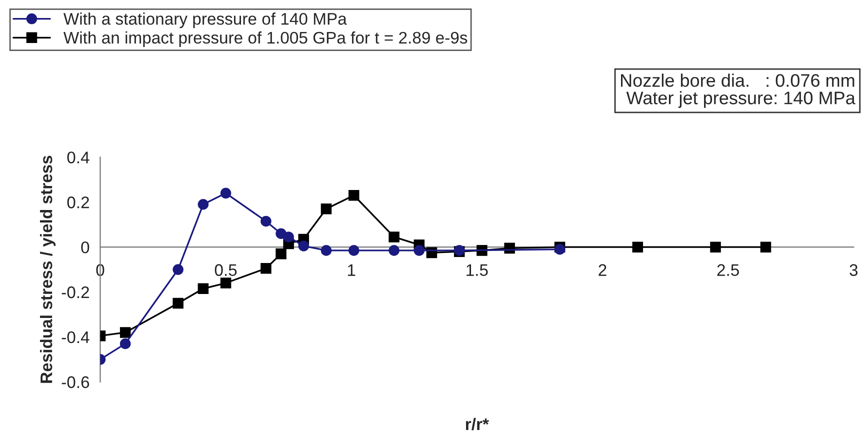 The width and height of the screenshot is (864, 433). I want to click on legend-label: With a stationary pressure of 140 MPa, so click(205, 20).